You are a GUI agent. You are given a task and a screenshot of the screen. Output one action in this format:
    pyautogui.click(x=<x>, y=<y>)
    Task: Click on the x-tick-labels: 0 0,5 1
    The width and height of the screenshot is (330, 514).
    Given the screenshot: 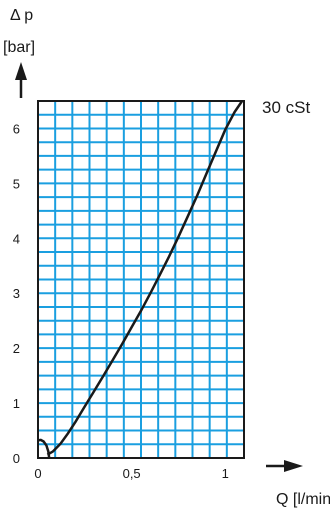 What is the action you would take?
    pyautogui.click(x=131, y=473)
    